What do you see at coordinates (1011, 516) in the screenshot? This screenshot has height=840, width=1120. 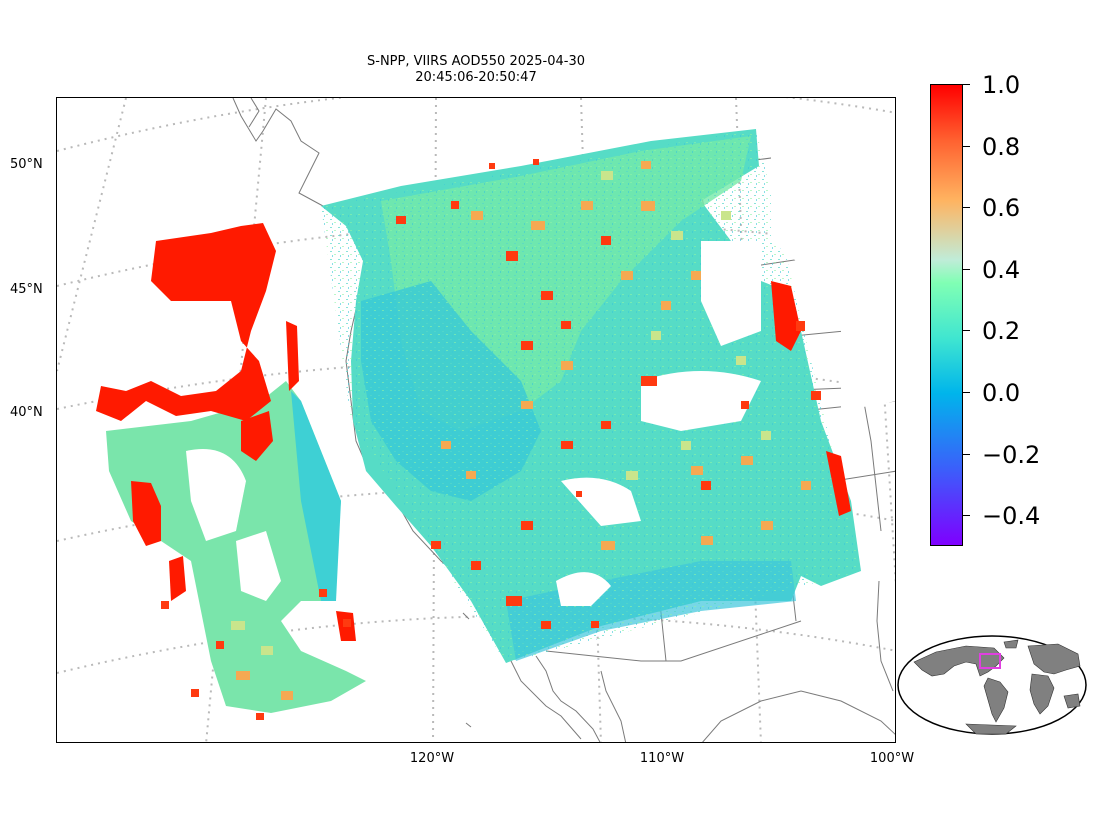 I see `colorbar-tick-label: −0.4` at bounding box center [1011, 516].